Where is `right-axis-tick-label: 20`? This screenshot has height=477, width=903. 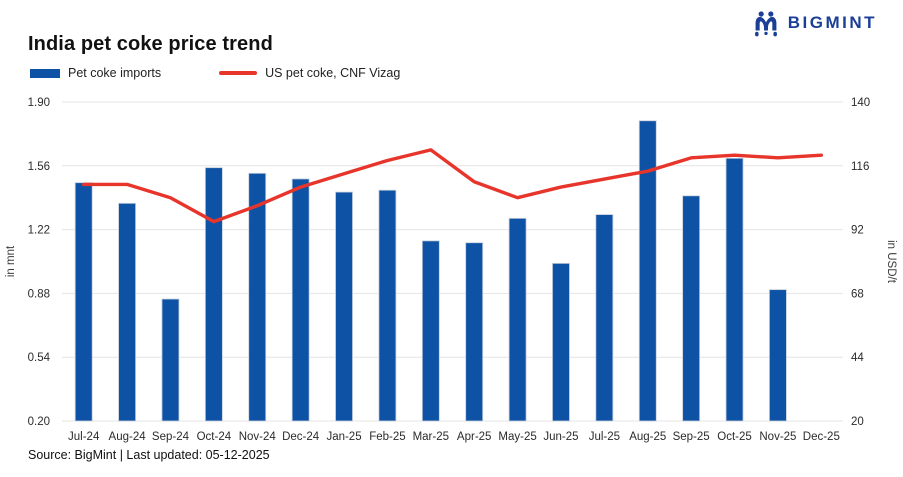 right-axis-tick-label: 20 is located at coordinates (857, 422).